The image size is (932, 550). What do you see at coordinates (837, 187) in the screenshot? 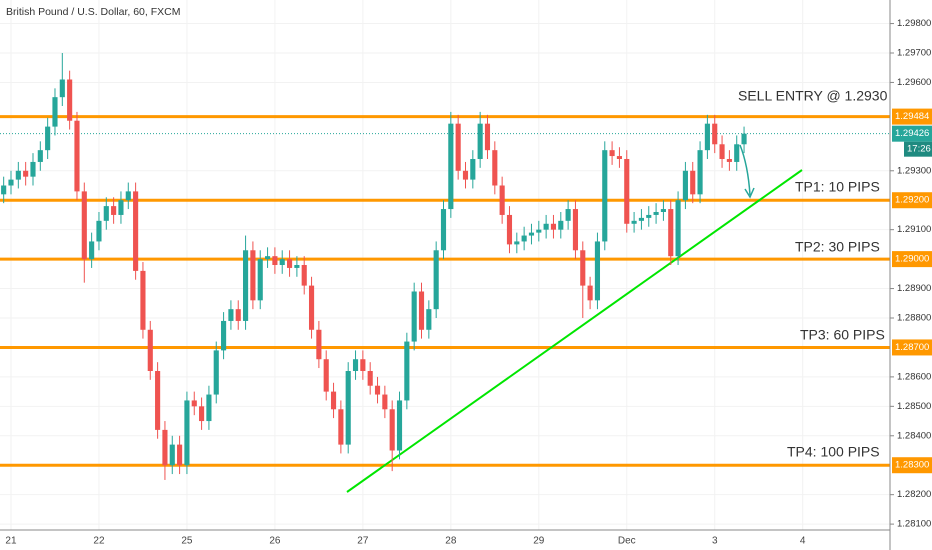
I see `annotation: TP1: 10 PIPS` at bounding box center [837, 187].